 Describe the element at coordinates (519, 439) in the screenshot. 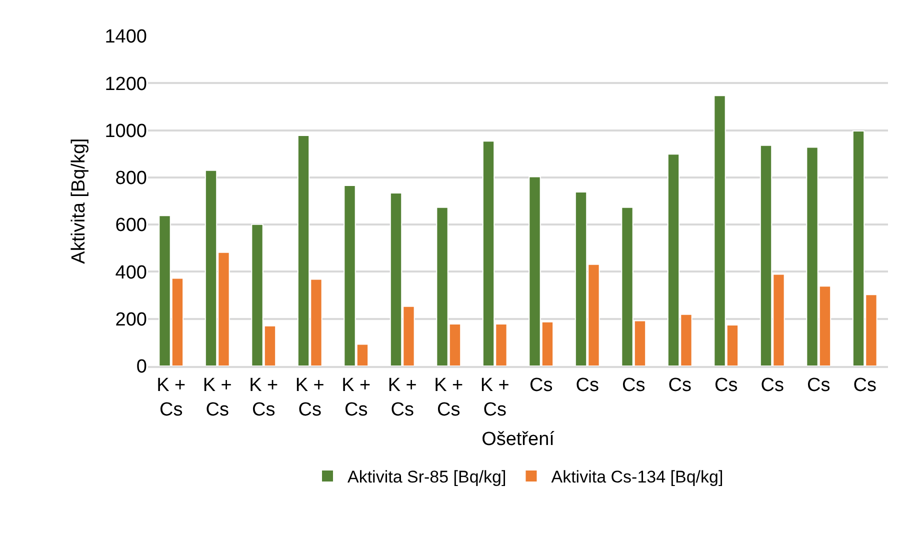

I see `x-axis-title: Ošetření` at that location.